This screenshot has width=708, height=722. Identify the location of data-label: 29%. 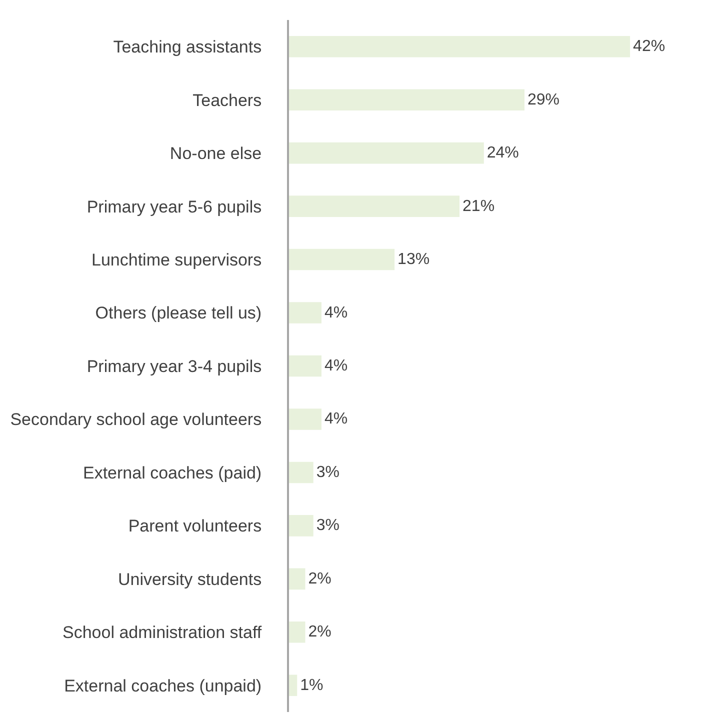
(543, 99).